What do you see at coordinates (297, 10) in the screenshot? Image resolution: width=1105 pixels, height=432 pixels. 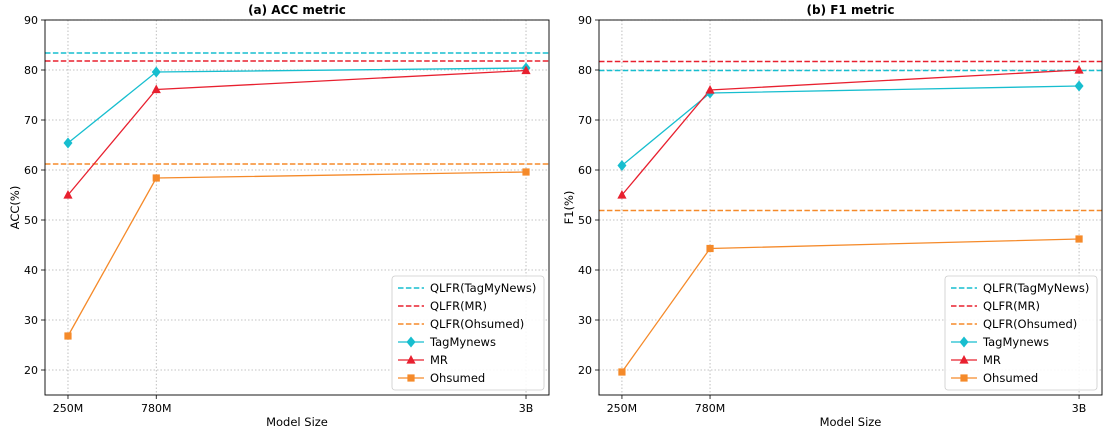 I see `chart-title: (a) ACC metric` at bounding box center [297, 10].